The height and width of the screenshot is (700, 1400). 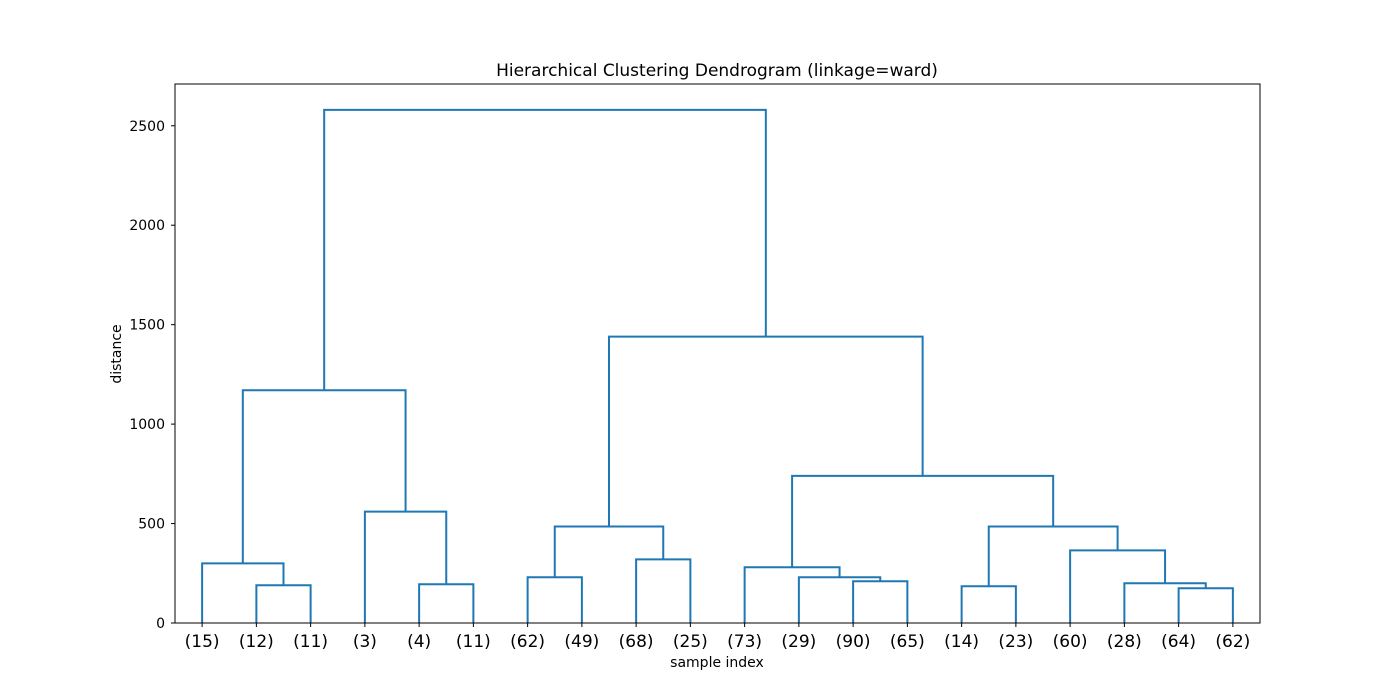 I want to click on y-axis-ticks: 0 500 1000 1500 2000 2500, so click(x=152, y=375).